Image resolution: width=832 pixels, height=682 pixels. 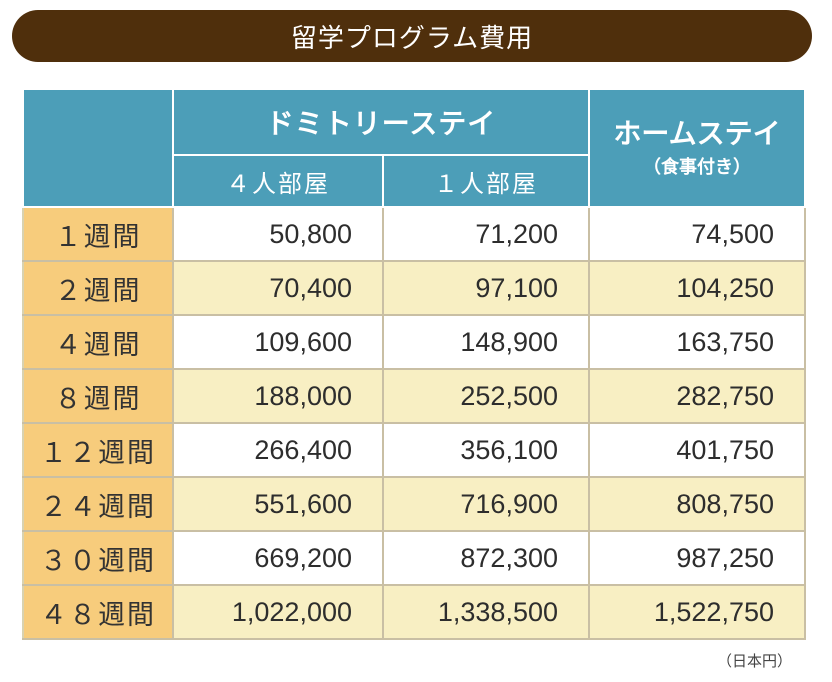 What do you see at coordinates (98, 504) in the screenshot?
I see `period-cell: ２４週間` at bounding box center [98, 504].